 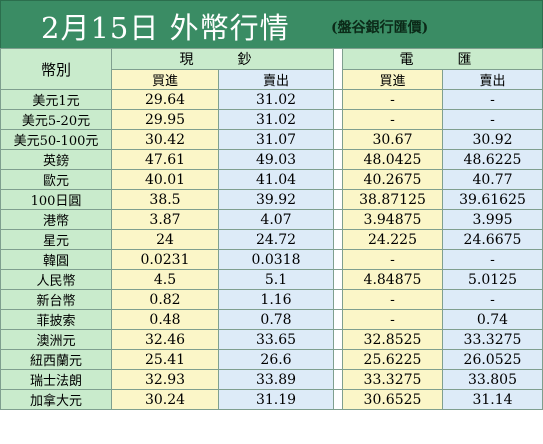 What do you see at coordinates (165, 179) in the screenshot?
I see `cash-buy-cell: 40.01` at bounding box center [165, 179].